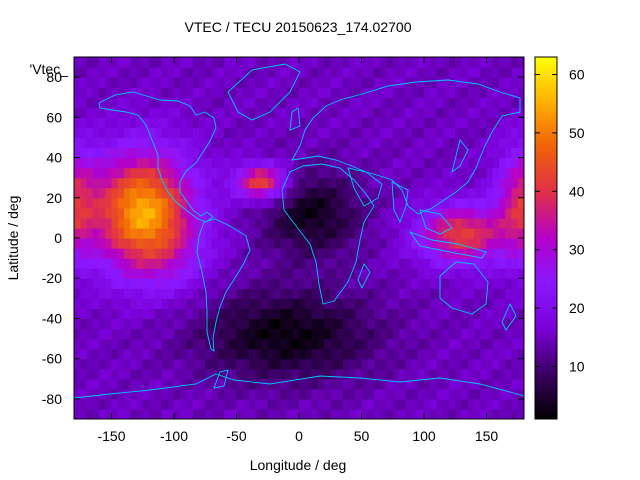  Describe the element at coordinates (460, 156) in the screenshot. I see `coastline-japan` at that location.